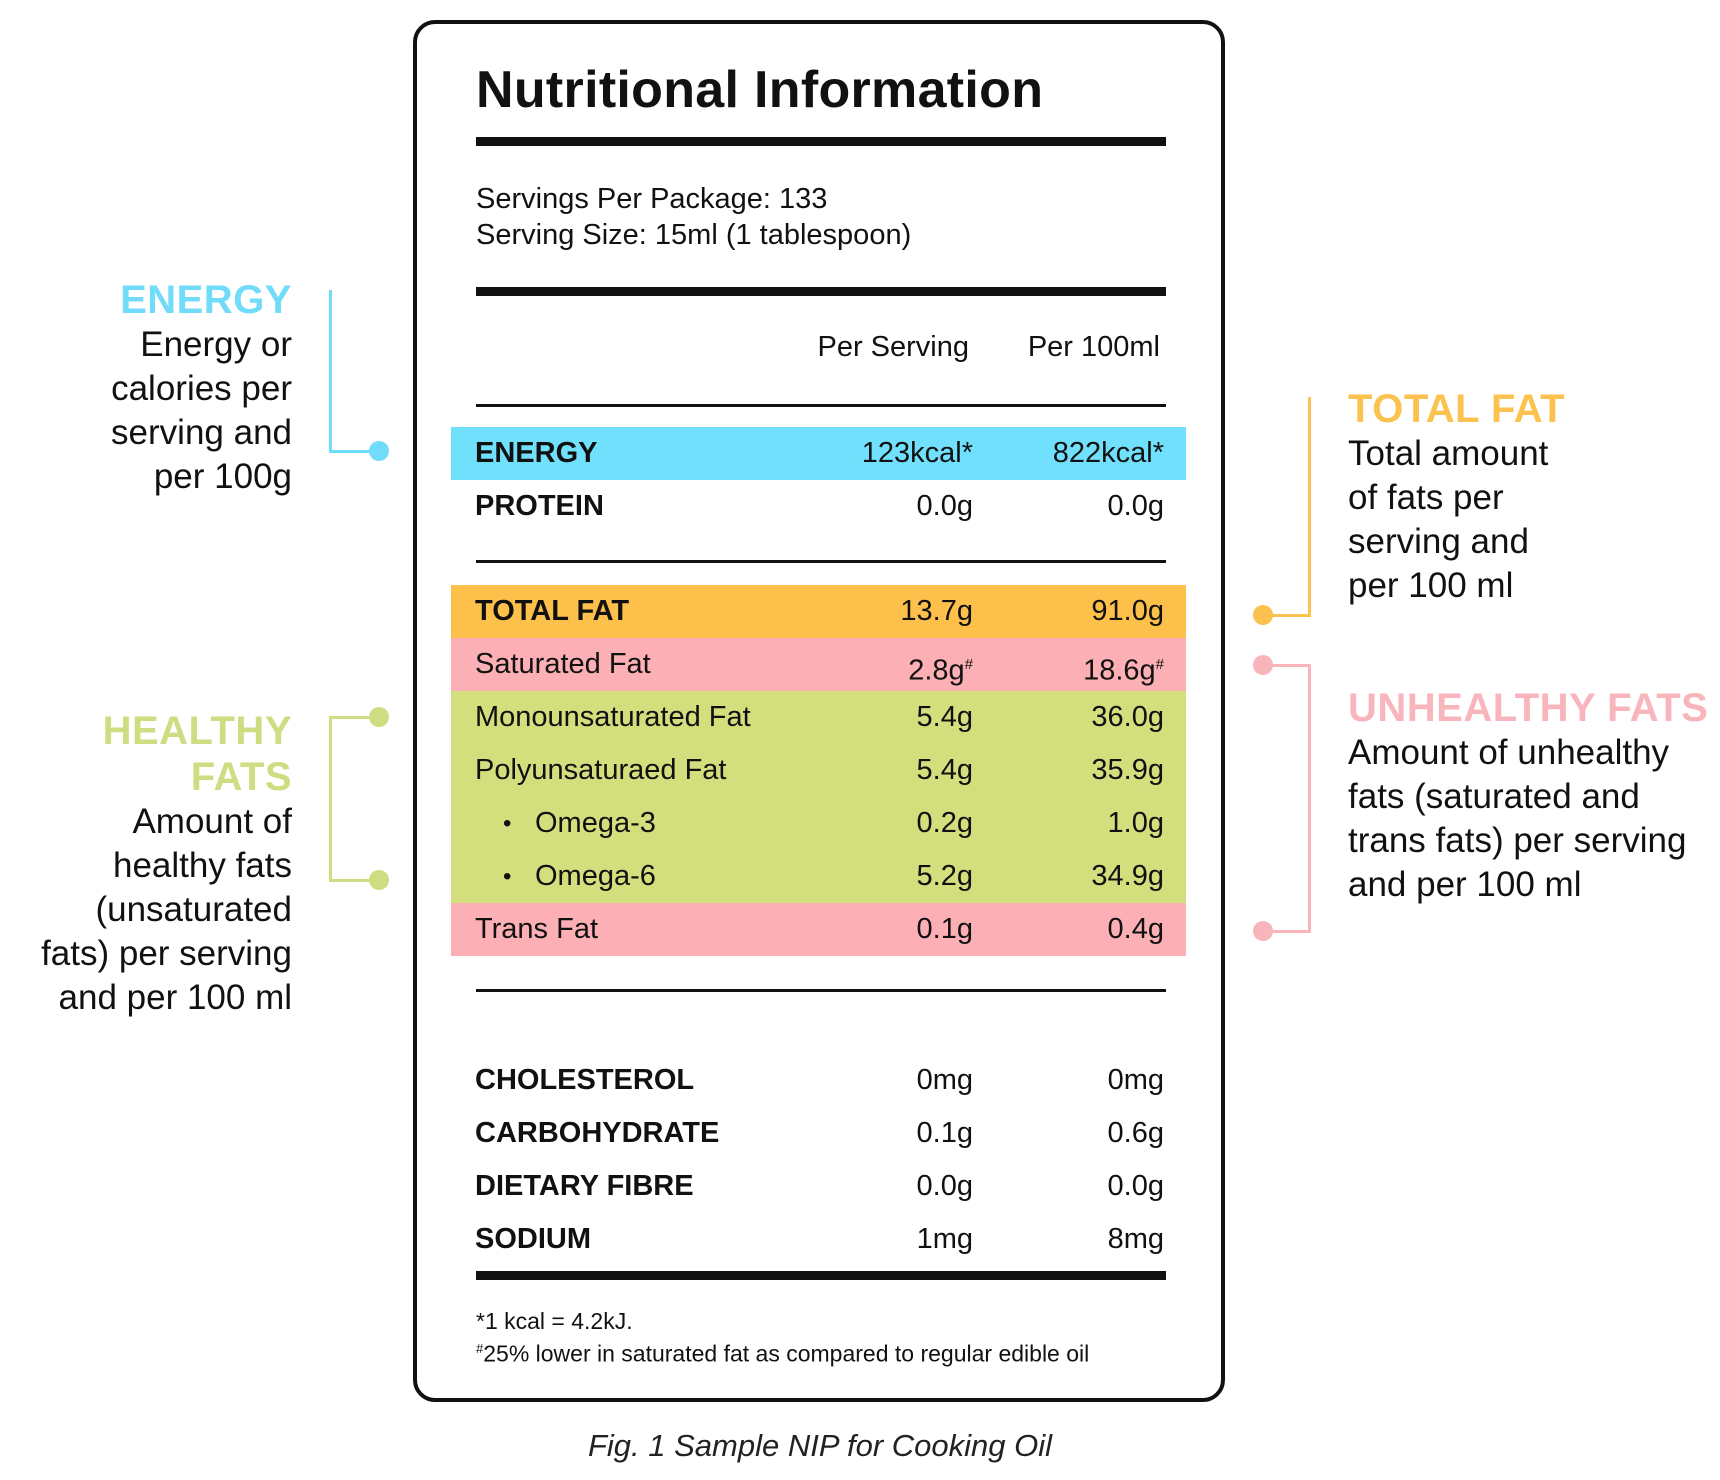  What do you see at coordinates (539, 506) in the screenshot?
I see `nutrient-name: PROTEIN` at bounding box center [539, 506].